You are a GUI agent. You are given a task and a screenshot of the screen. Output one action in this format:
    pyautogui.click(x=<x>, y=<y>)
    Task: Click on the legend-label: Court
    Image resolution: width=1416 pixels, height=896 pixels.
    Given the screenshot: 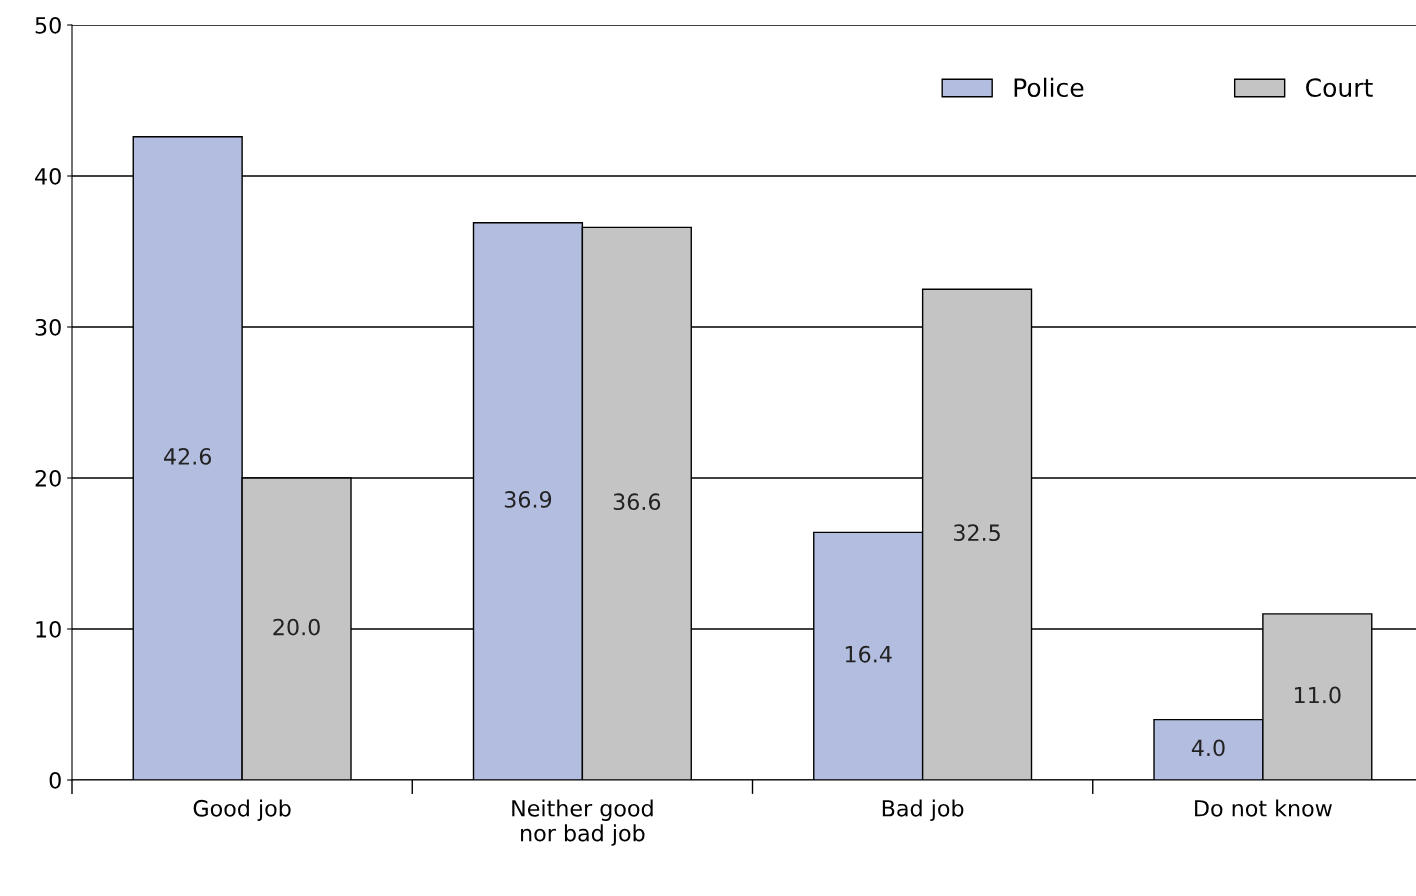 What is the action you would take?
    pyautogui.click(x=1339, y=88)
    